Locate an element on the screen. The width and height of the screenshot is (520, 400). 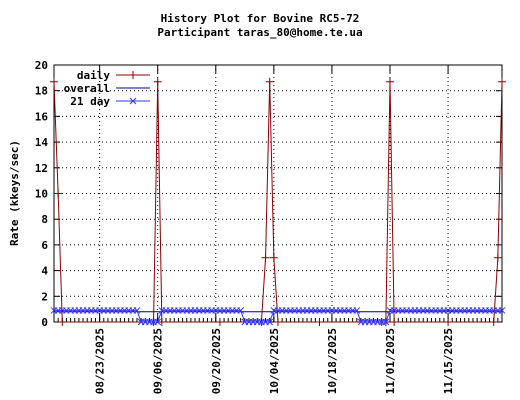
y-tick-label: 2 is located at coordinates (44, 296).